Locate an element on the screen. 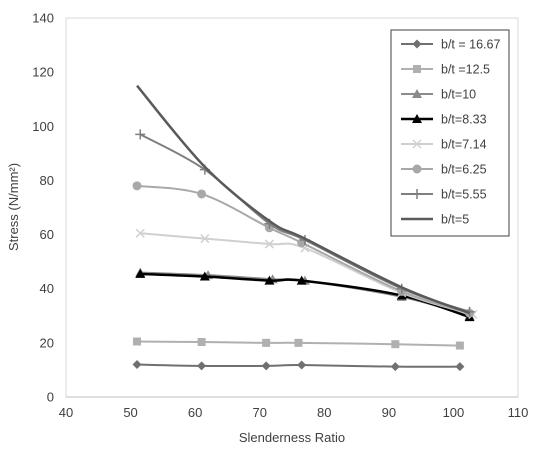 This screenshot has width=550, height=458. x-tick-label: 110 is located at coordinates (518, 412).